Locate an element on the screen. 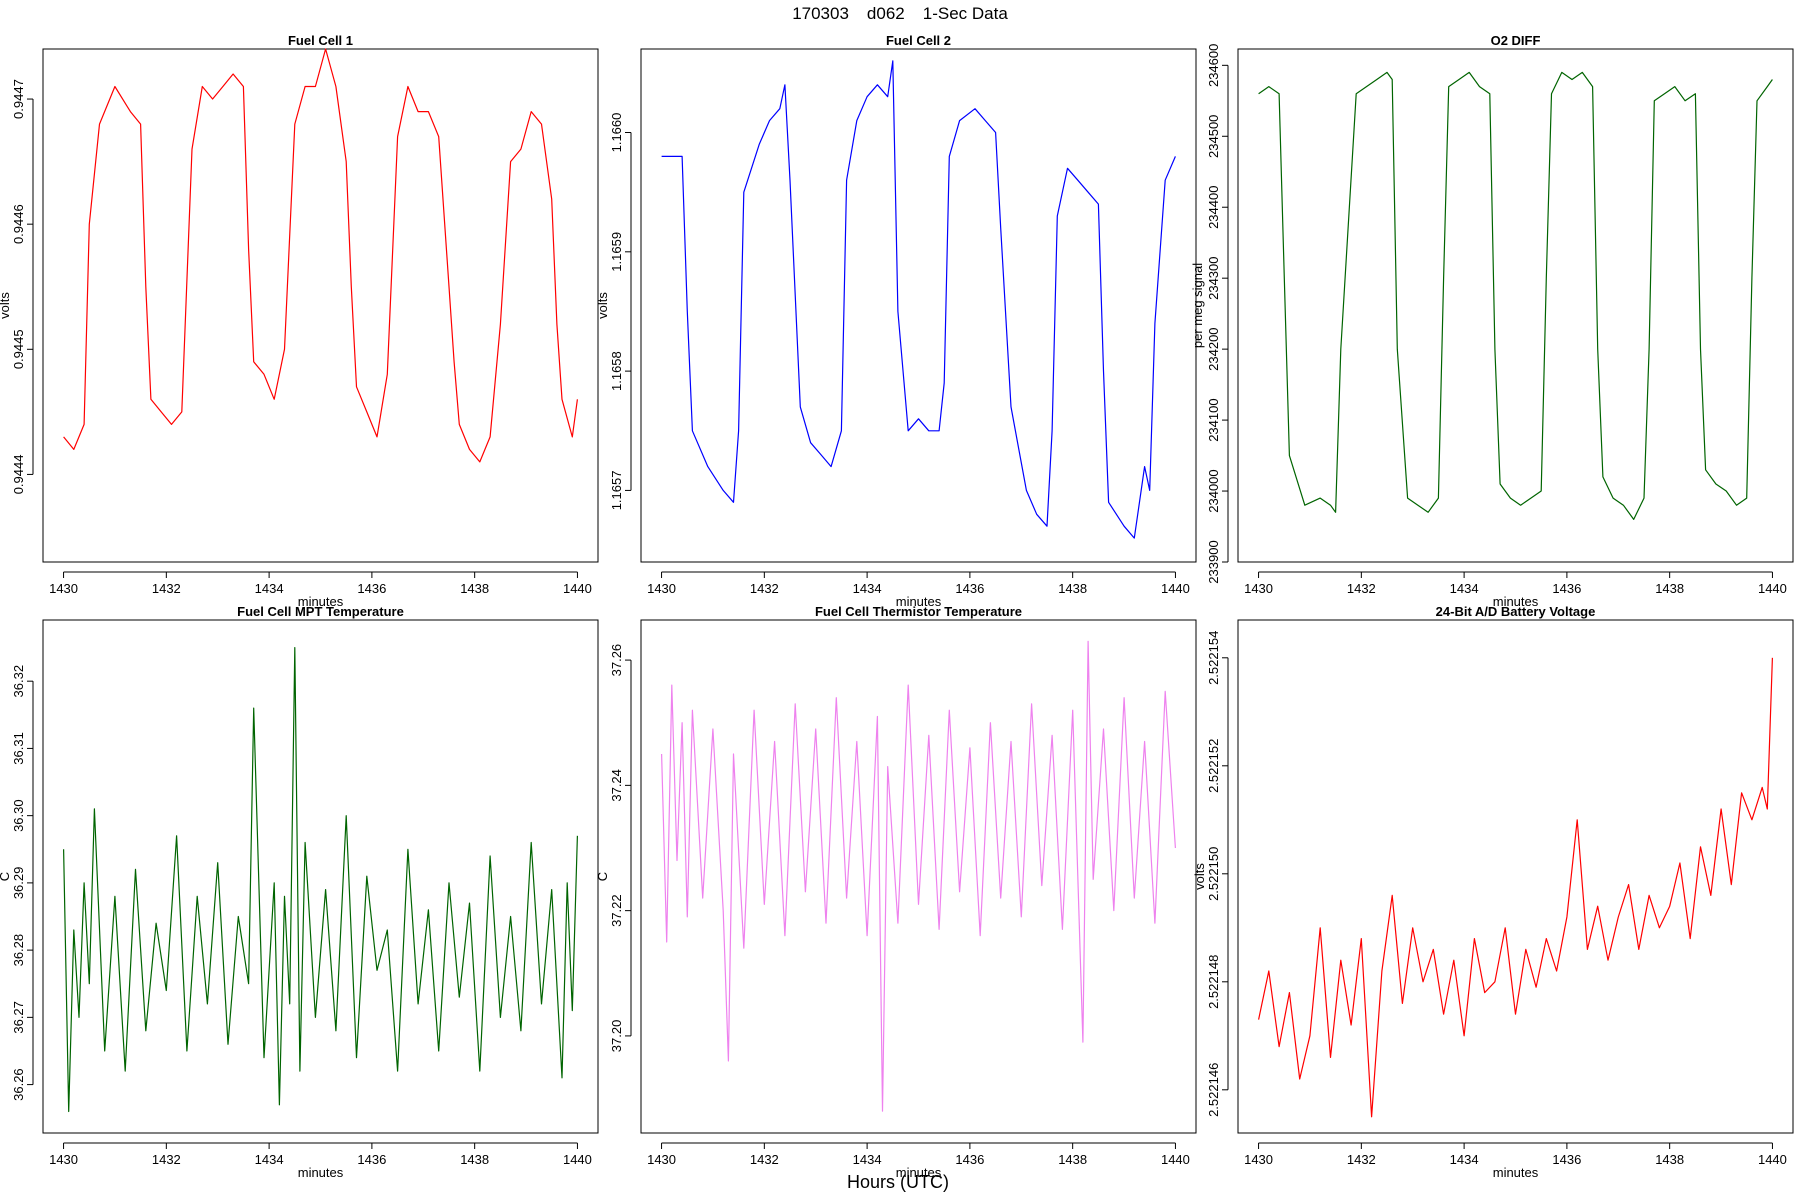 The width and height of the screenshot is (1800, 1200). panel-title: 24-Bit A/D Battery Voltage is located at coordinates (1516, 611).